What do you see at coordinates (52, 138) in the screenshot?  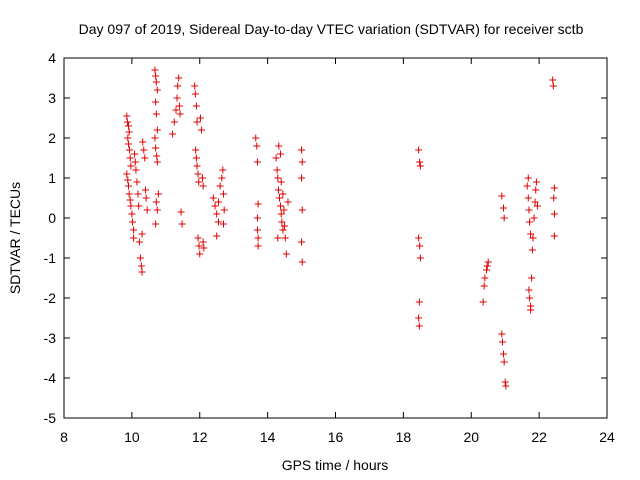 I see `y-tick-label: 2` at bounding box center [52, 138].